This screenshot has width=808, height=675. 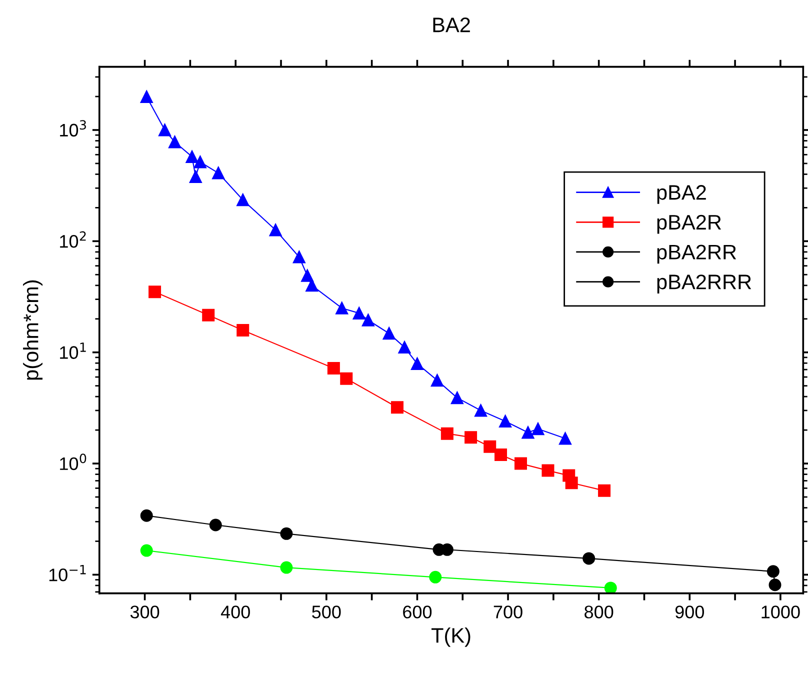 What do you see at coordinates (417, 612) in the screenshot?
I see `x-tick-label: 600` at bounding box center [417, 612].